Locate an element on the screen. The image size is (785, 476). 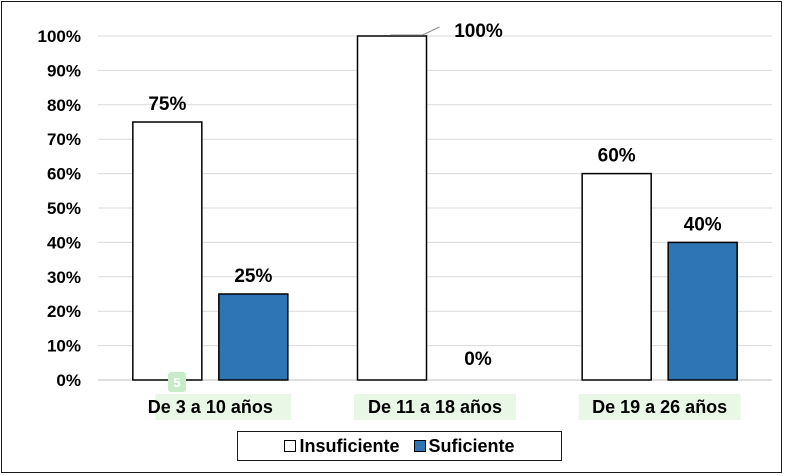
y-tick-label: 100% is located at coordinates (59, 36).